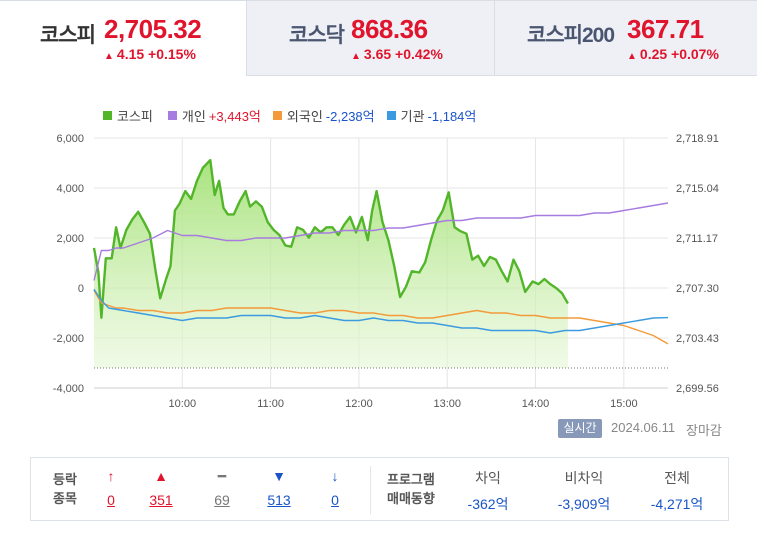 The height and width of the screenshot is (553, 757). Describe the element at coordinates (677, 504) in the screenshot. I see `program-value: -4,271억` at that location.